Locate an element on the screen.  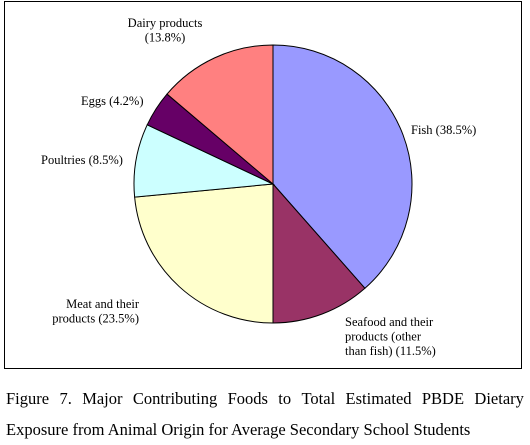
slice-label-line: products (other is located at coordinates (383, 337).